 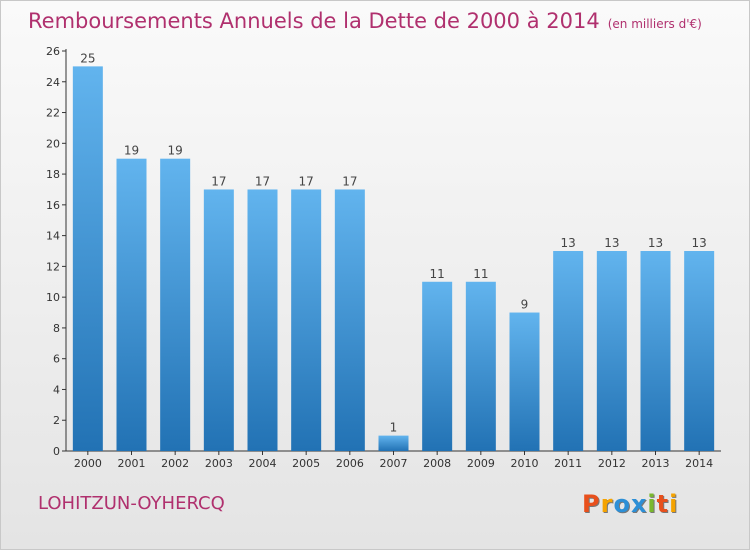 What do you see at coordinates (612, 463) in the screenshot?
I see `x-tick-label: 2012` at bounding box center [612, 463].